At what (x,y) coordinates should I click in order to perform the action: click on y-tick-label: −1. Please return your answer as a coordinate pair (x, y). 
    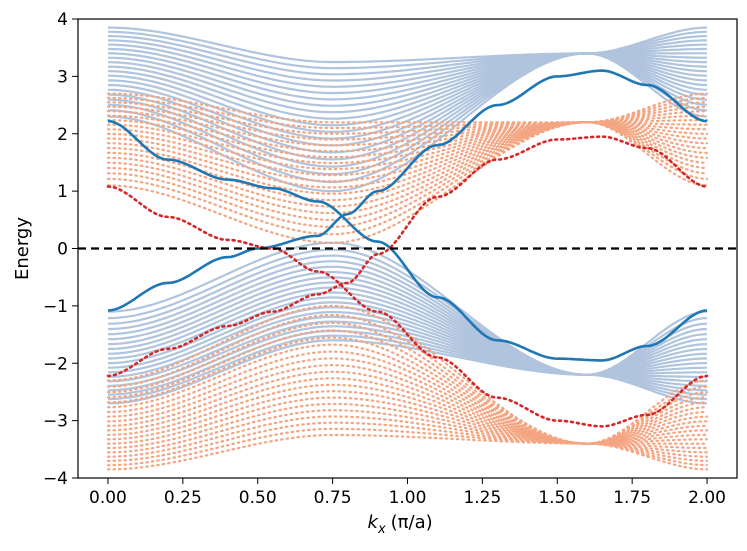
    Looking at the image, I should click on (55, 307).